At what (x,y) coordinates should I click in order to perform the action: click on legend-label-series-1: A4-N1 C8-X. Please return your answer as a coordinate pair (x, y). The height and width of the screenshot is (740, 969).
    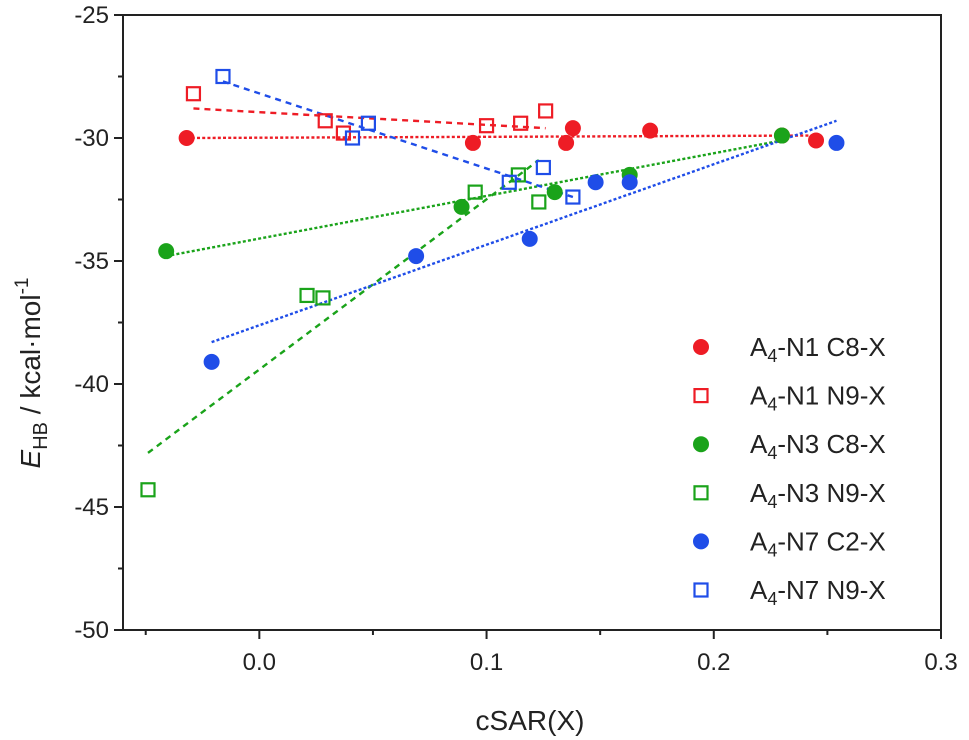
    Looking at the image, I should click on (818, 349).